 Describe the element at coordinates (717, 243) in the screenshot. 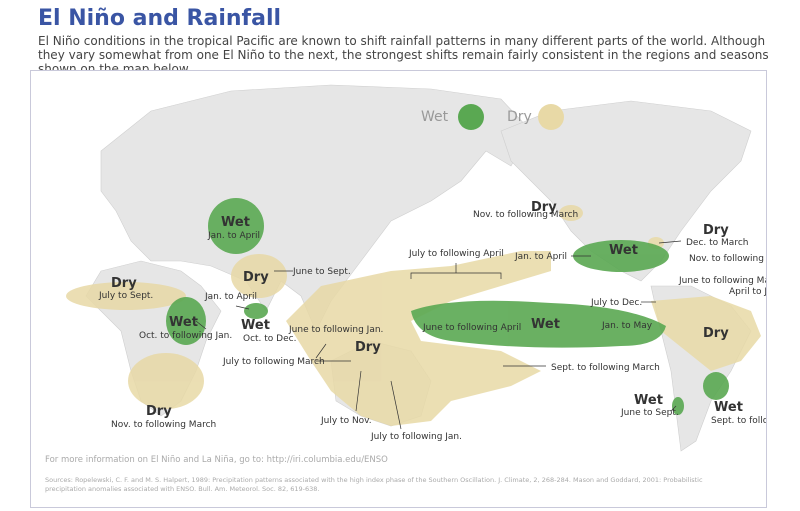

I see `dry-ohio-season: Dec. to March` at that location.